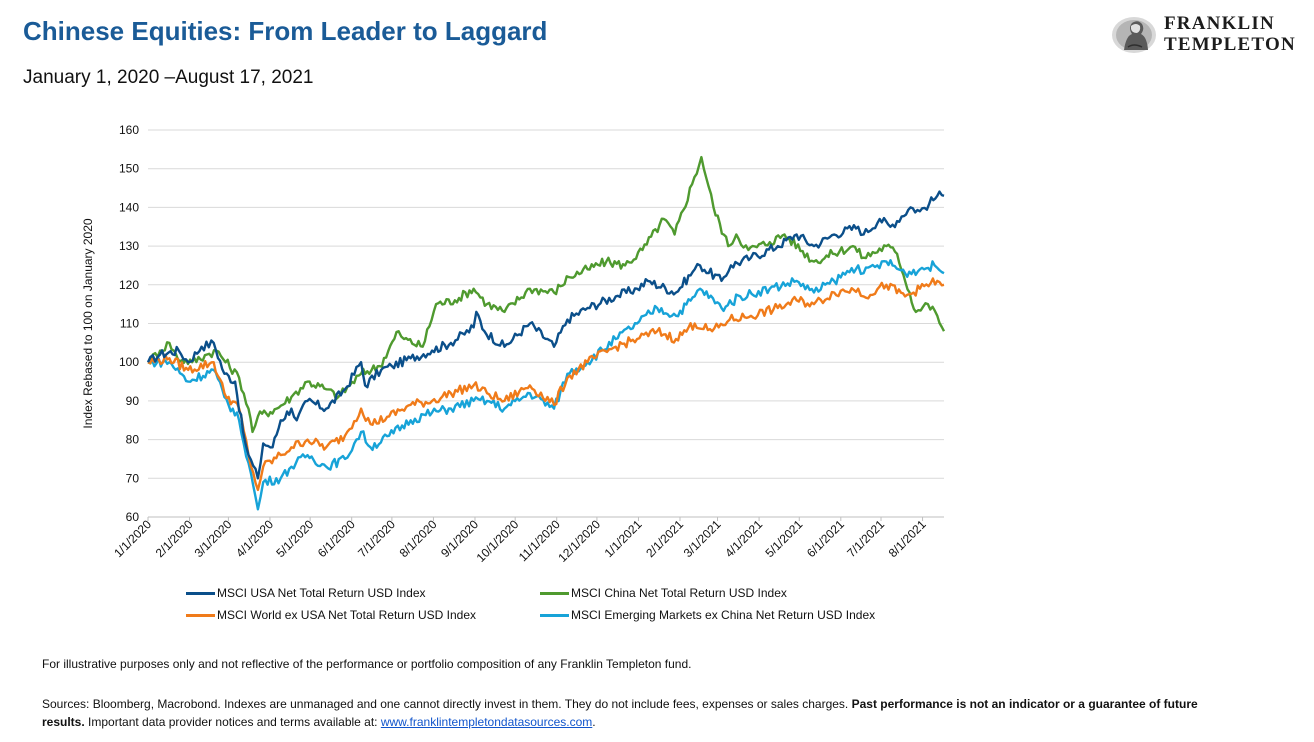  What do you see at coordinates (418, 538) in the screenshot?
I see `x-tick-label: 8/1/2020` at bounding box center [418, 538].